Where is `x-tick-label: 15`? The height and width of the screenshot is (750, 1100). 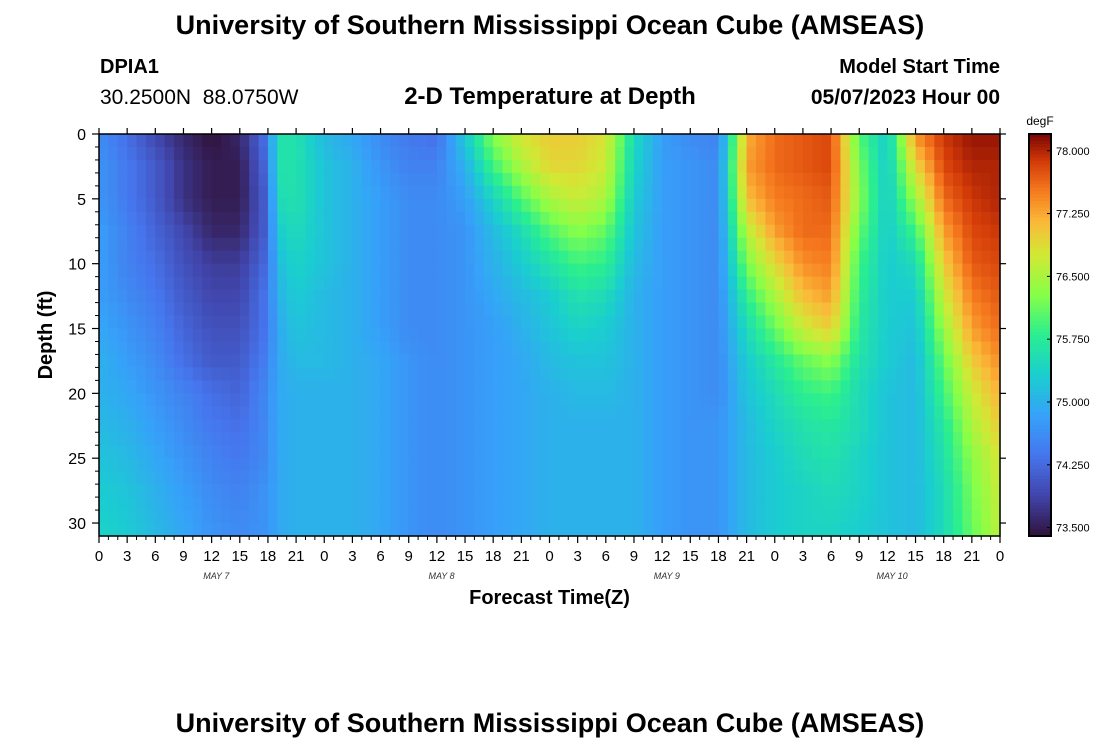 x-tick-label: 15 is located at coordinates (915, 556).